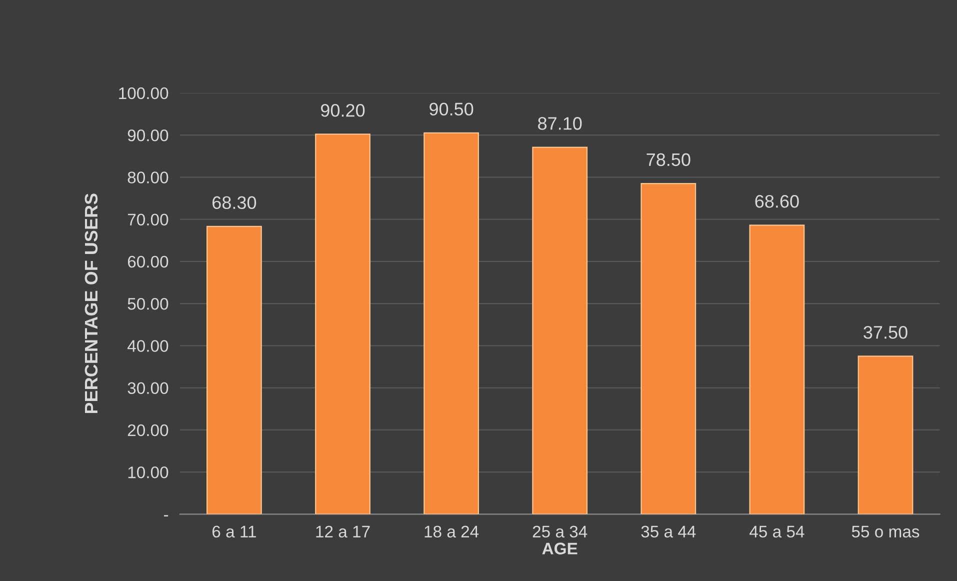  What do you see at coordinates (148, 262) in the screenshot?
I see `y-tick-label: 60.00` at bounding box center [148, 262].